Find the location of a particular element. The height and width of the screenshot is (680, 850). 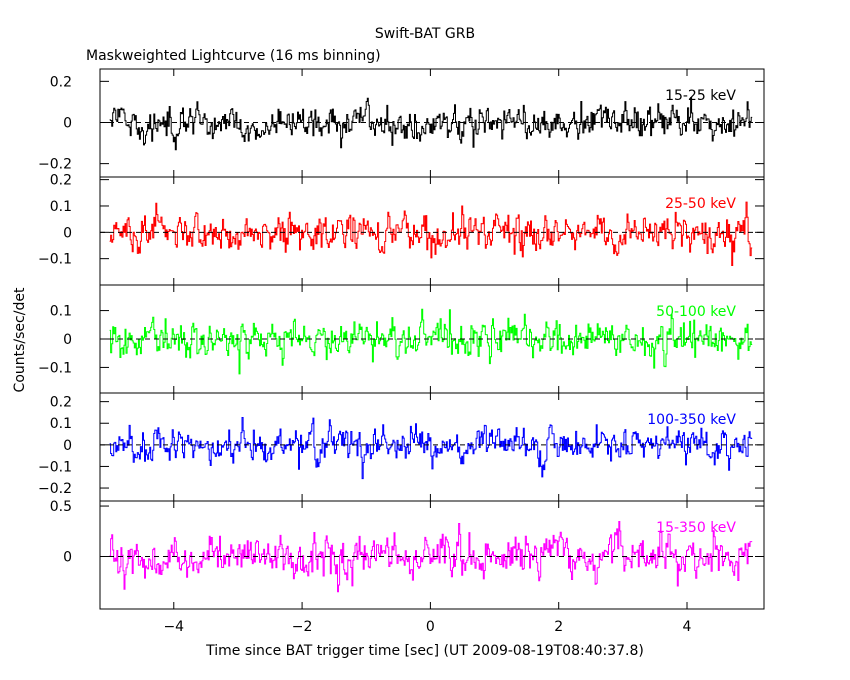

panel-band-label: 15-350 keV is located at coordinates (696, 528).